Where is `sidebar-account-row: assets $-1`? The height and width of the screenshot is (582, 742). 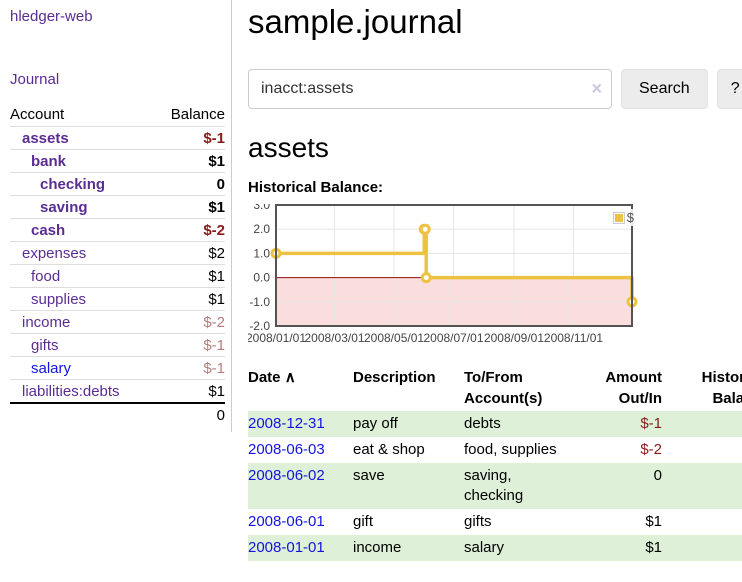 sidebar-account-row: assets $-1 is located at coordinates (117, 138).